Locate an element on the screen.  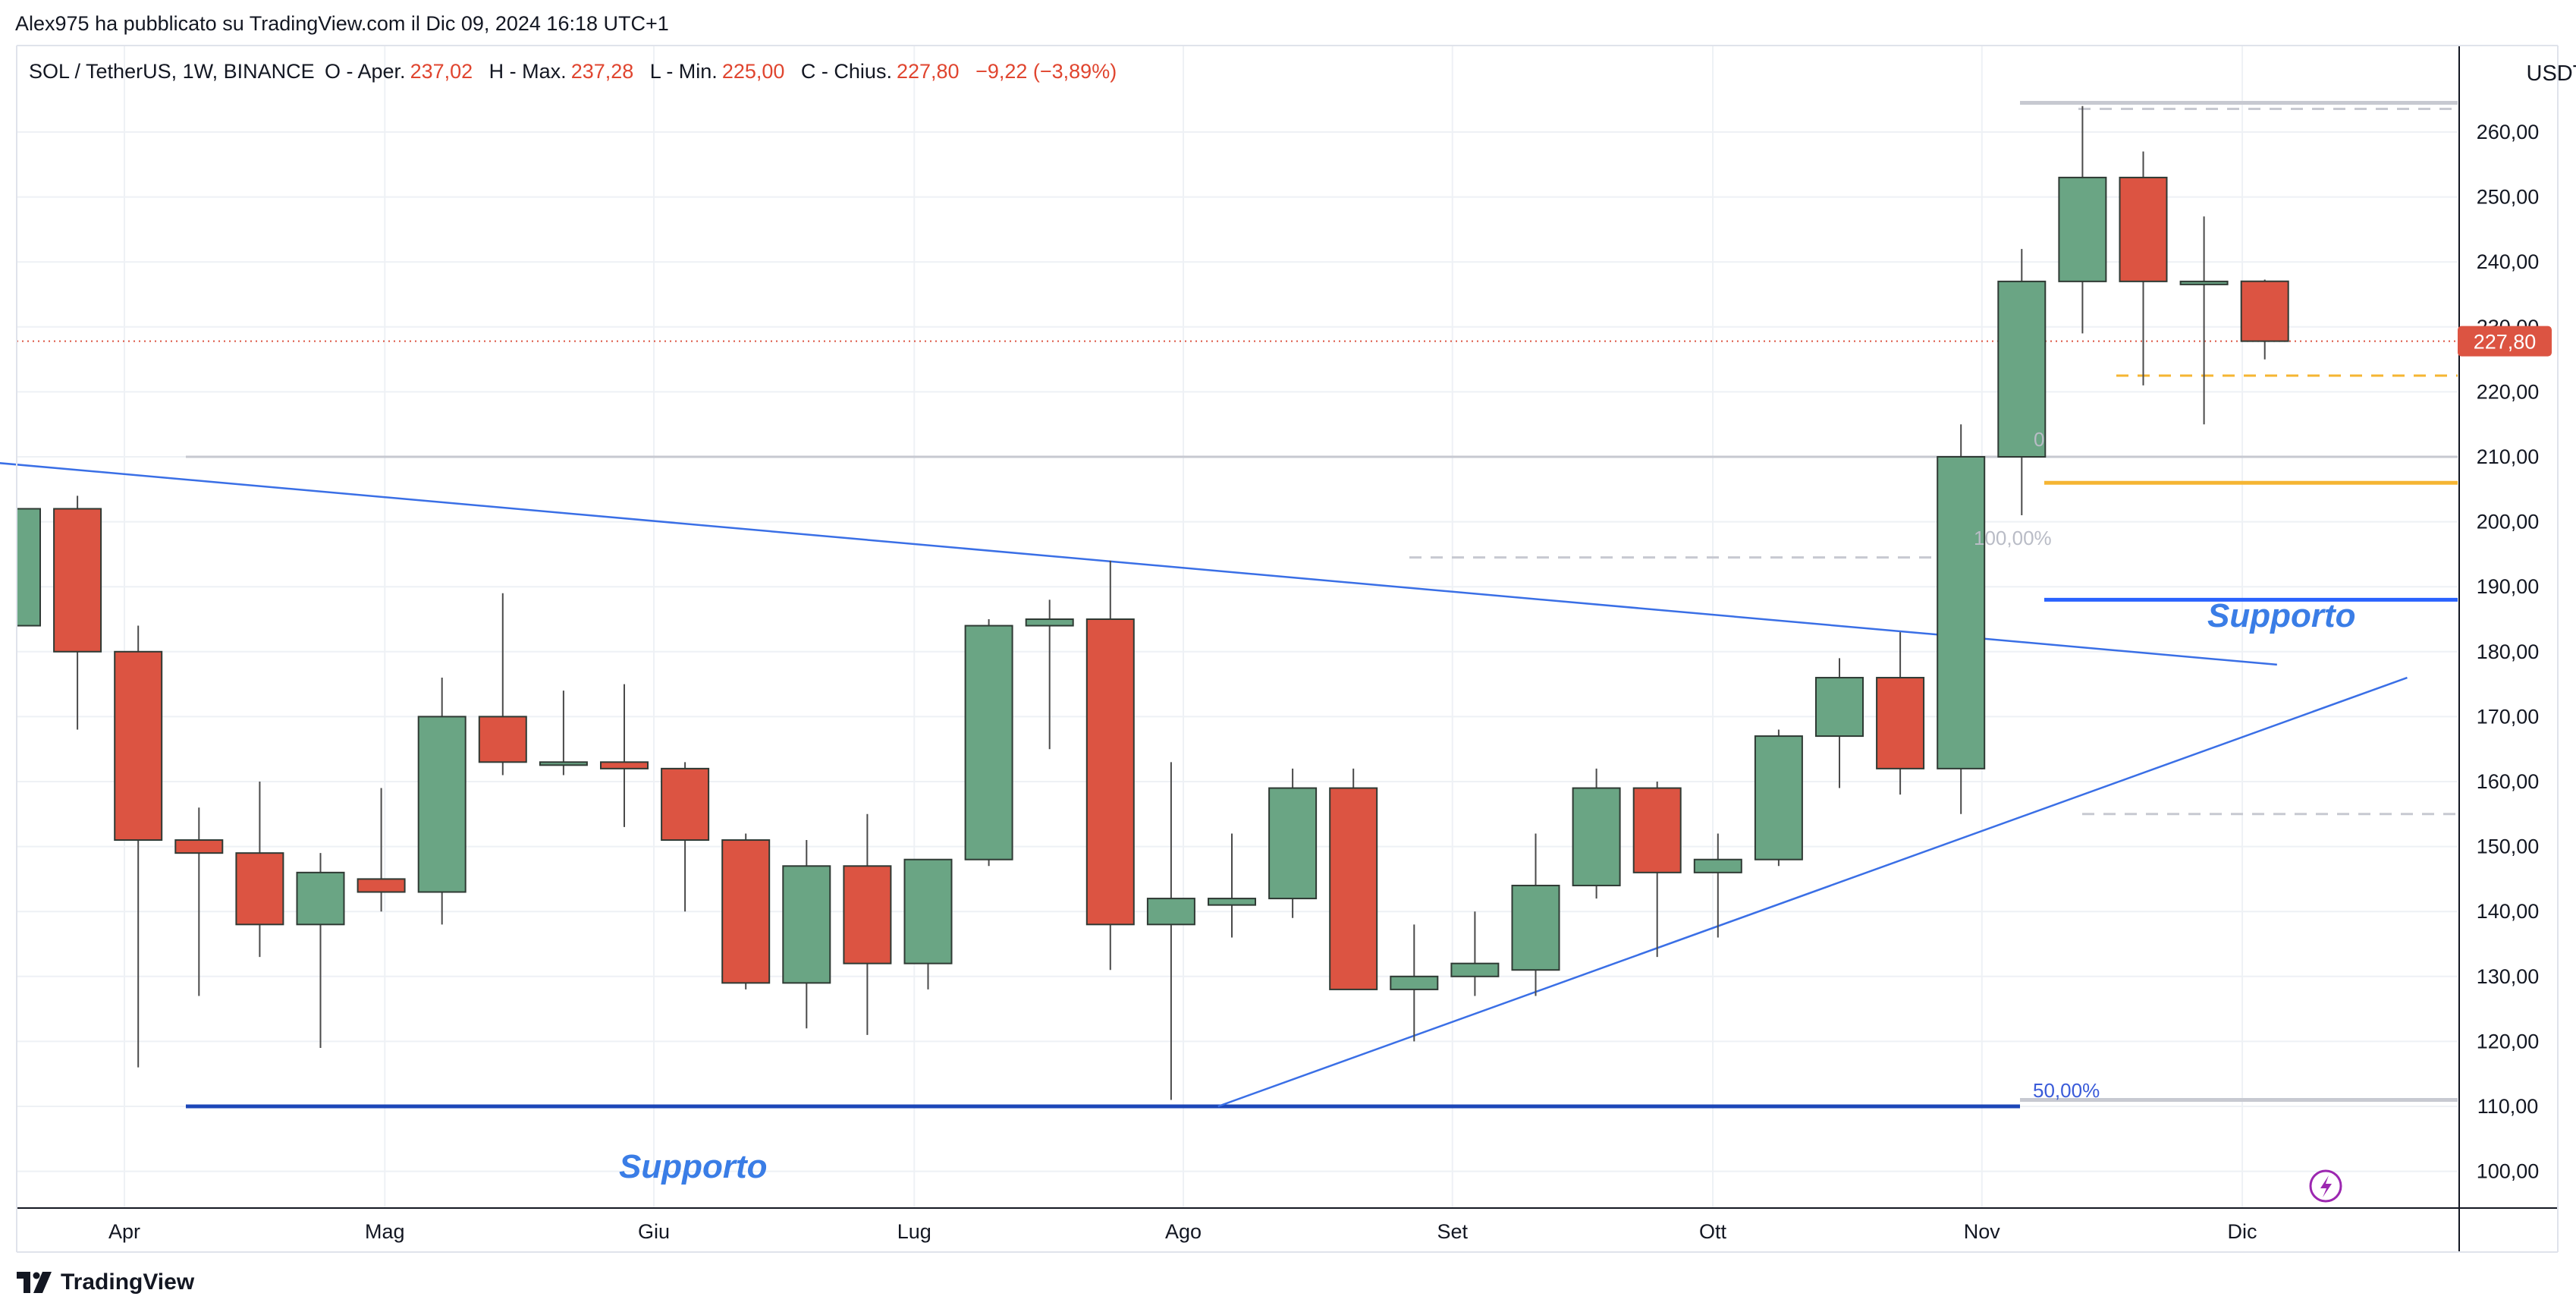
support-label-upper: Supporto is located at coordinates (2281, 615).